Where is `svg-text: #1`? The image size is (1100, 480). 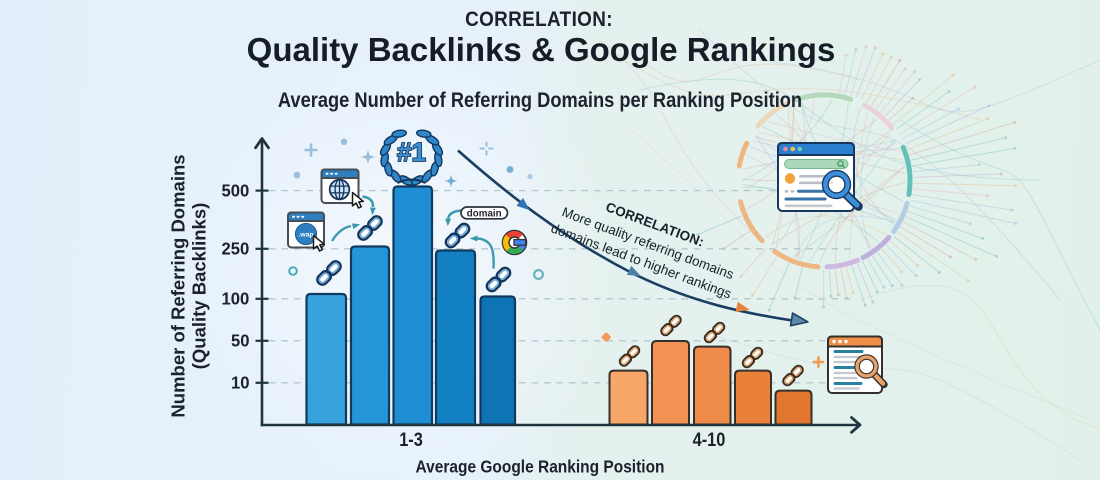
svg-text: #1 is located at coordinates (411, 152).